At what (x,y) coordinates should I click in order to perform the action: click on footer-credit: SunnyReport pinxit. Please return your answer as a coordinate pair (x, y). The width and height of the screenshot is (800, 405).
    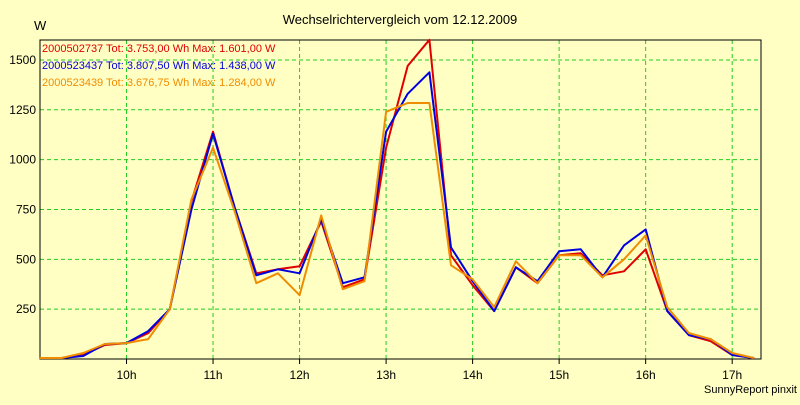
    Looking at the image, I should click on (750, 390).